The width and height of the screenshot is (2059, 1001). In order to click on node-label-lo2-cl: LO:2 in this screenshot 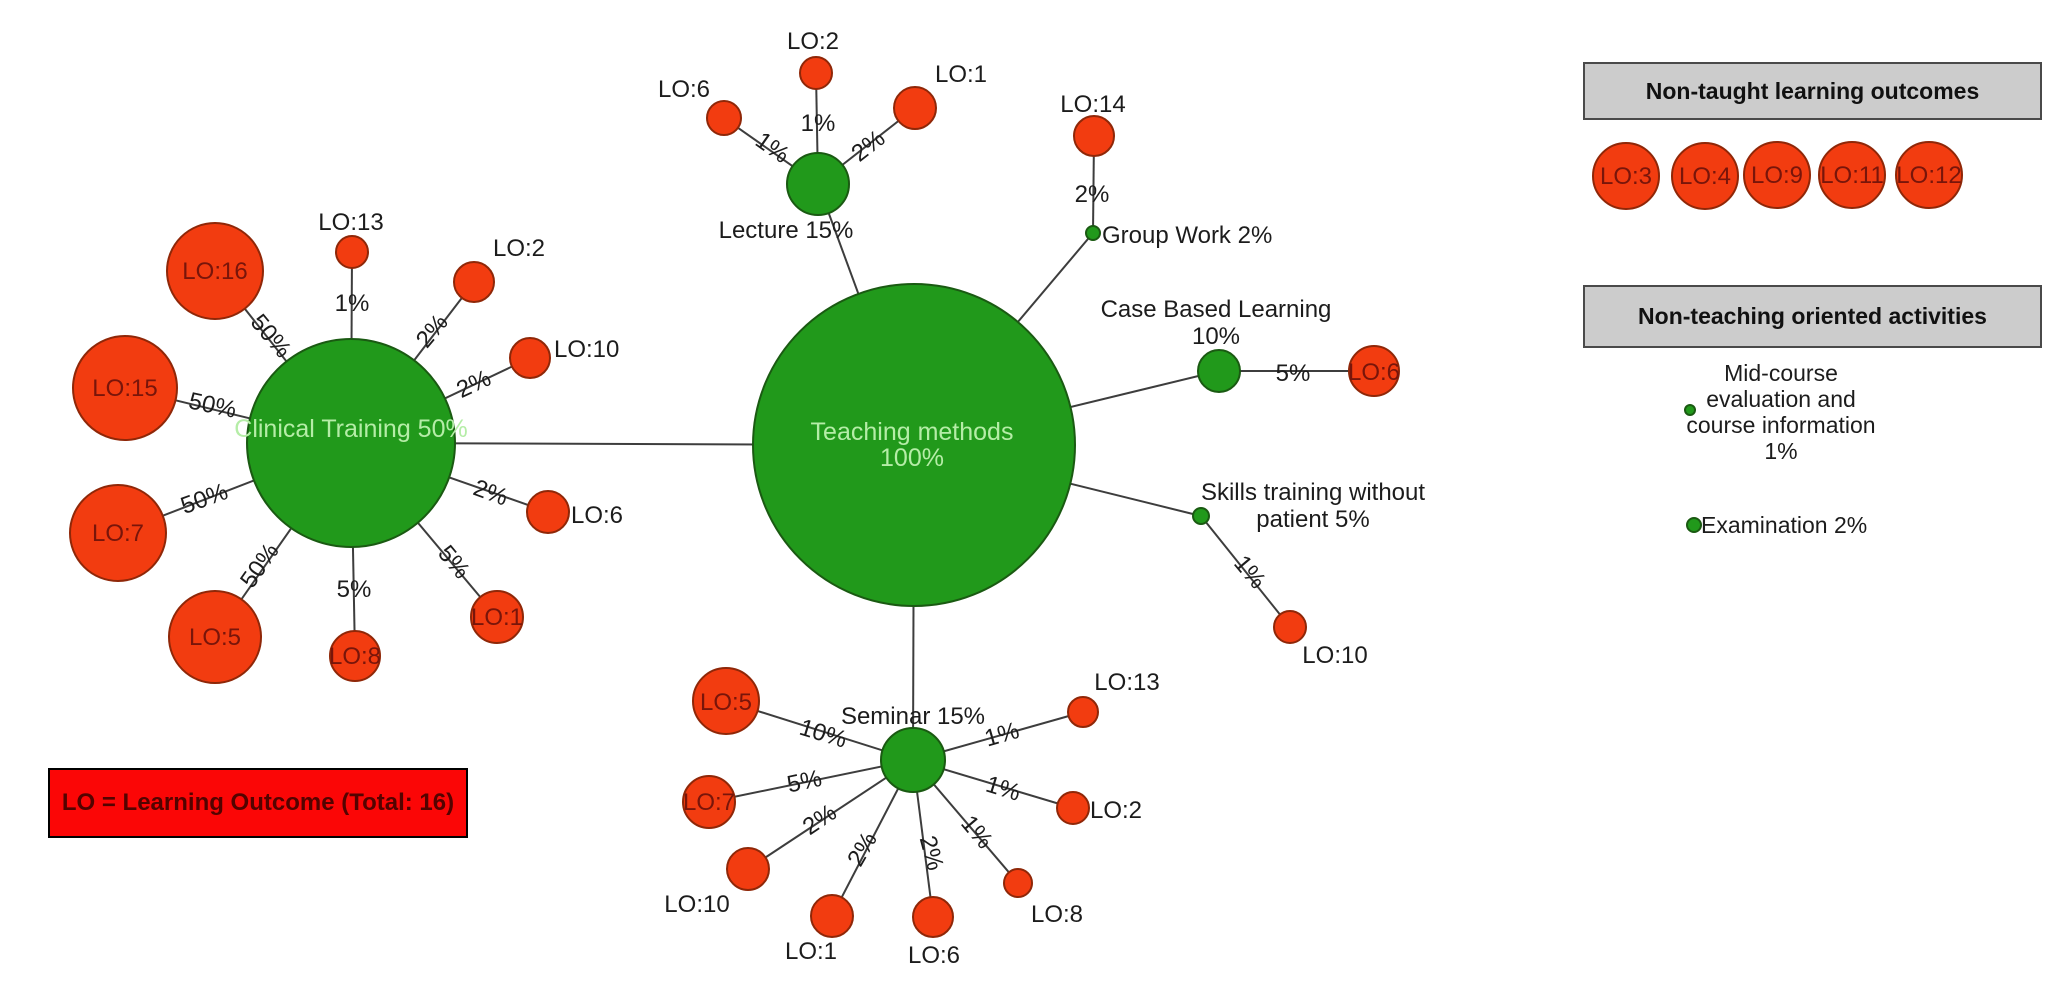, I will do `click(519, 248)`.